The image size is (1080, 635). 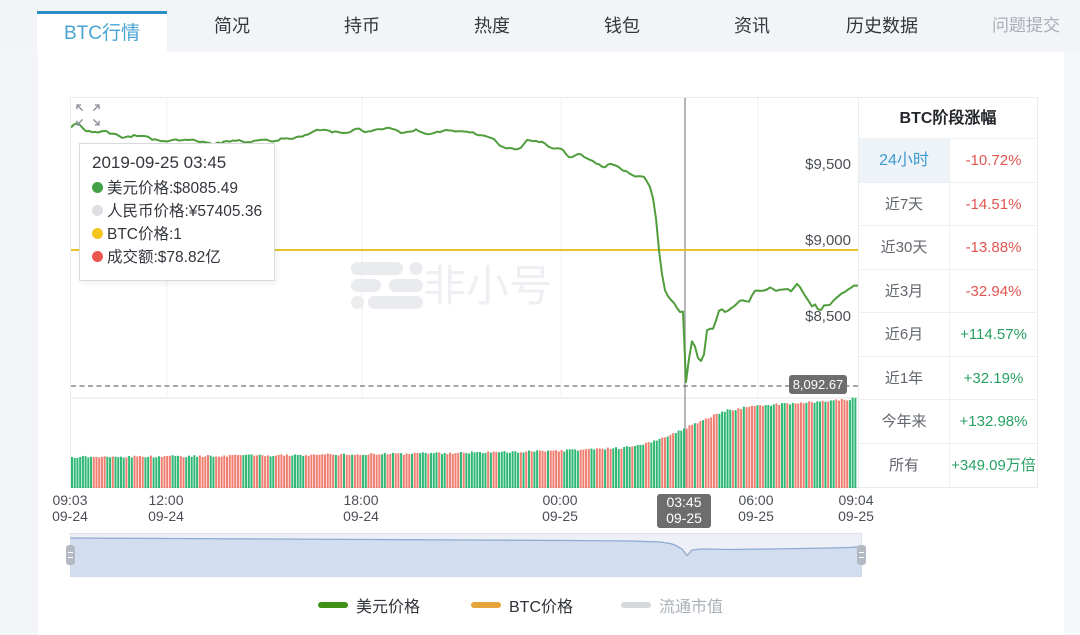 I want to click on svg-text: 非小号, so click(x=487, y=287).